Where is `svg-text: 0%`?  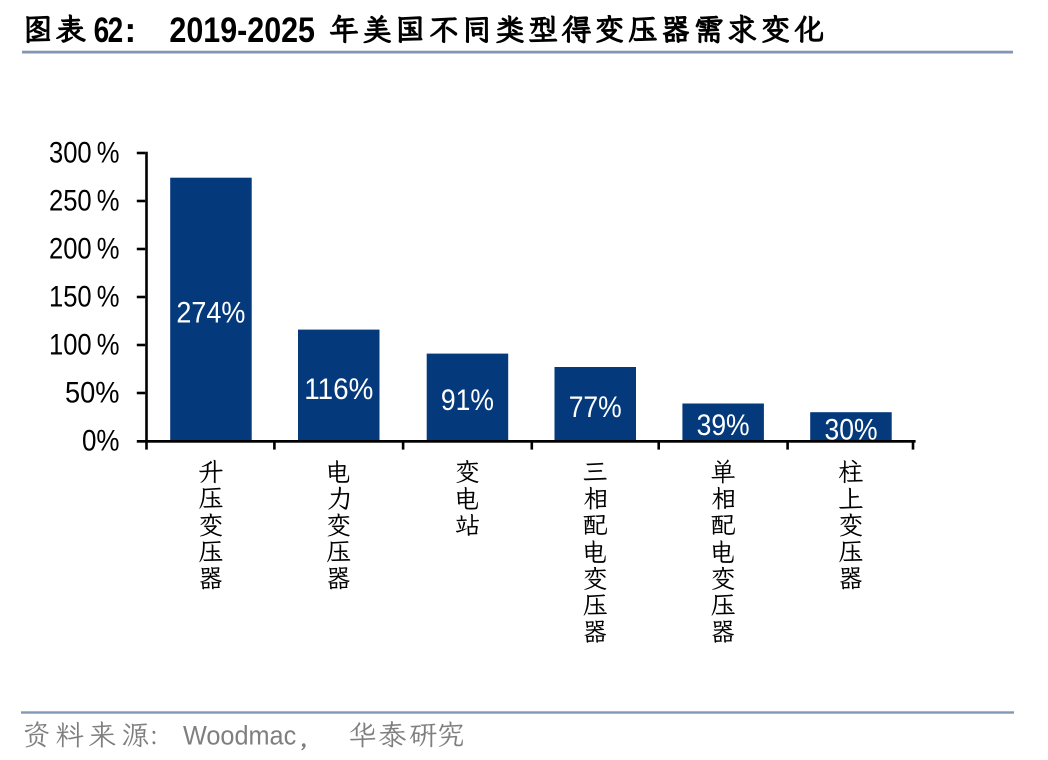 svg-text: 0% is located at coordinates (101, 441).